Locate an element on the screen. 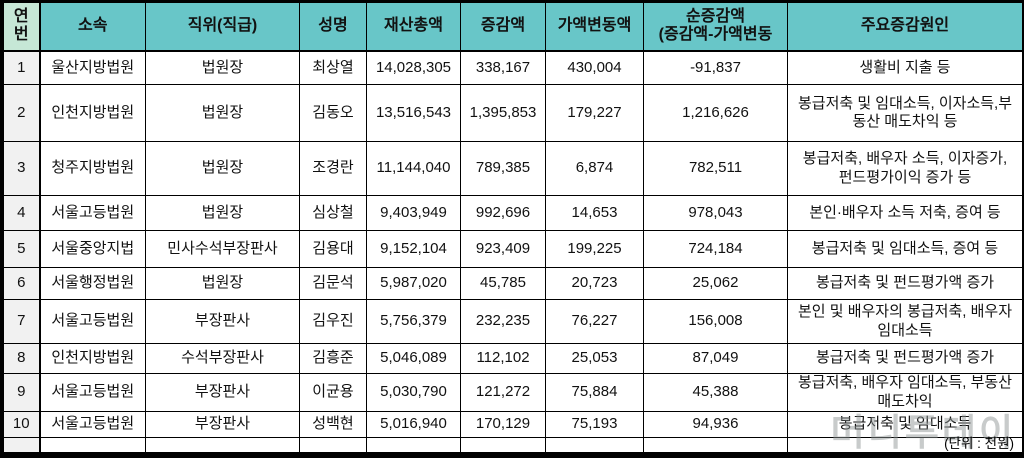 The image size is (1024, 458). cell-no: 1 is located at coordinates (22, 67).